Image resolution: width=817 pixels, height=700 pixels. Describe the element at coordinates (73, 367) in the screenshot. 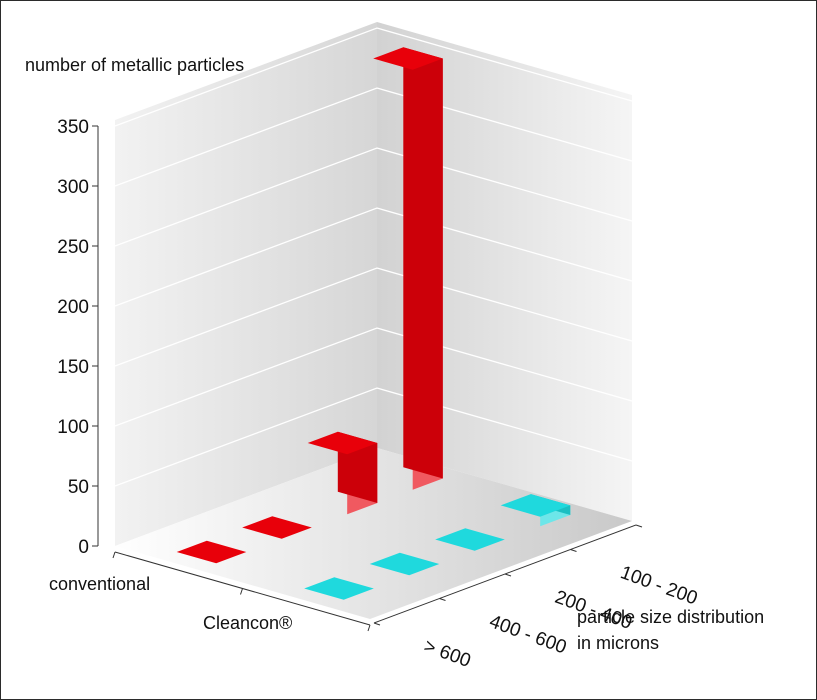

I see `y-tick-label: 150` at that location.